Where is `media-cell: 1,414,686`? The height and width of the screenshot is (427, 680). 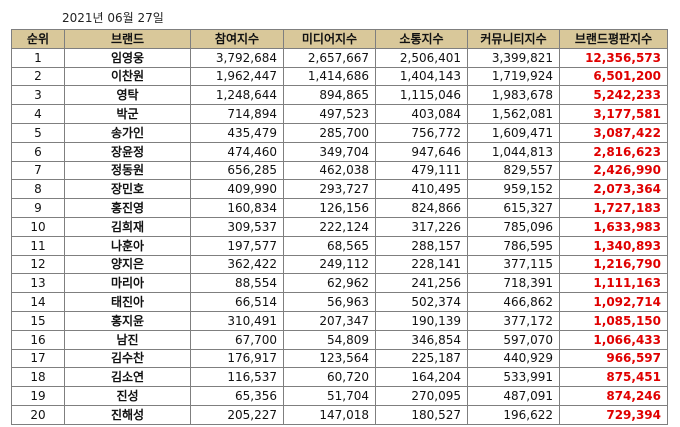
media-cell: 1,414,686 is located at coordinates (329, 76).